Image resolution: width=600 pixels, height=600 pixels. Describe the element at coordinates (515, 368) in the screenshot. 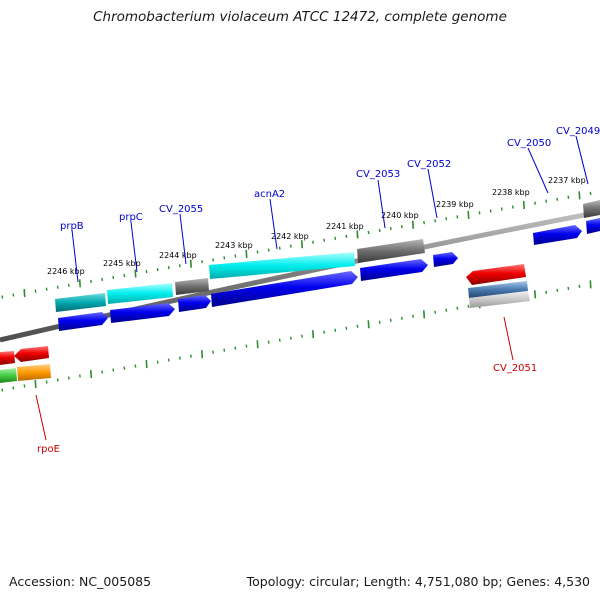

I see `gene-label-CV_2051: CV_2051` at that location.